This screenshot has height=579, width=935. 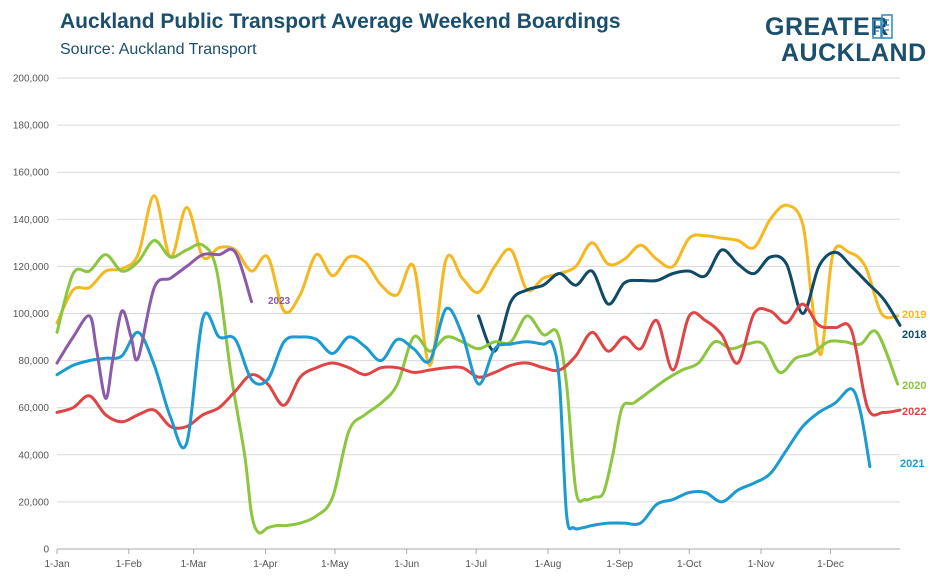 What do you see at coordinates (33, 502) in the screenshot?
I see `y-tick-label: 20,000` at bounding box center [33, 502].